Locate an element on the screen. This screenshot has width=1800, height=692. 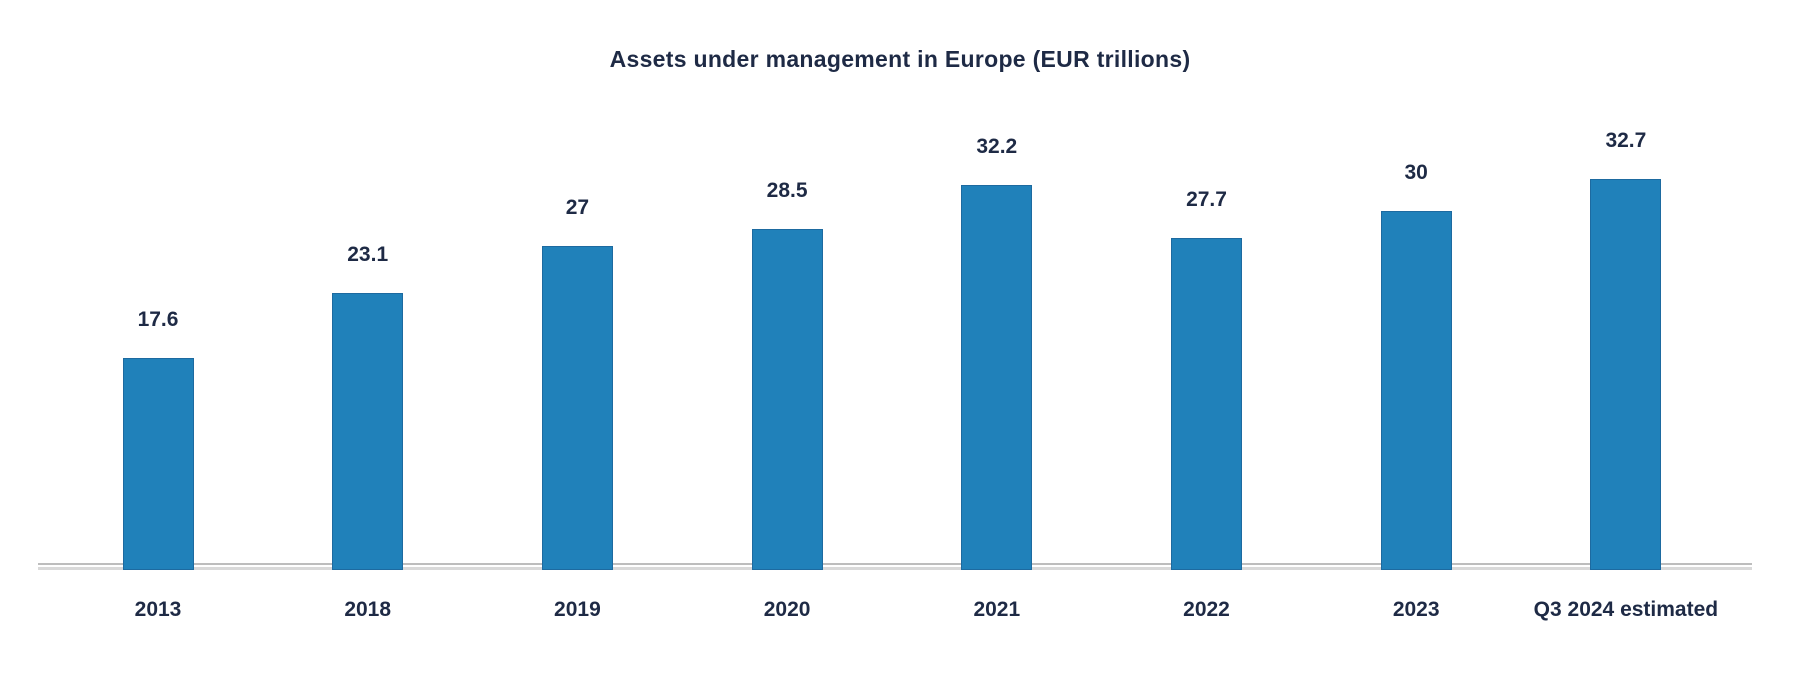
x-axis-tick-label: 2022 is located at coordinates (1206, 609).